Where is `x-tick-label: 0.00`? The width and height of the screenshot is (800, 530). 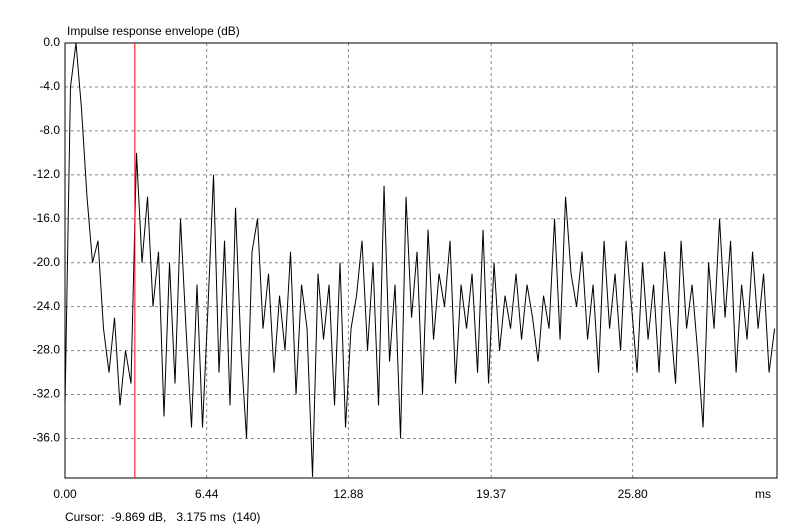 x-tick-label: 0.00 is located at coordinates (65, 494).